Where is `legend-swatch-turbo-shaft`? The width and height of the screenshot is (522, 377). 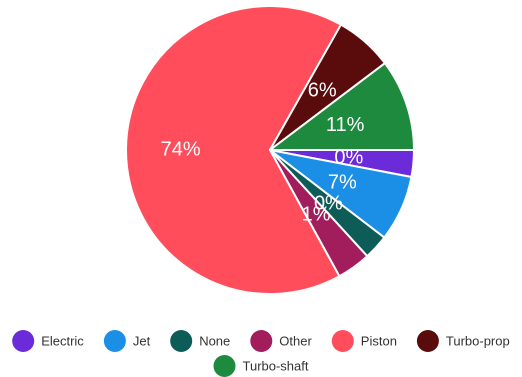
legend-swatch-turbo-shaft is located at coordinates (224, 366).